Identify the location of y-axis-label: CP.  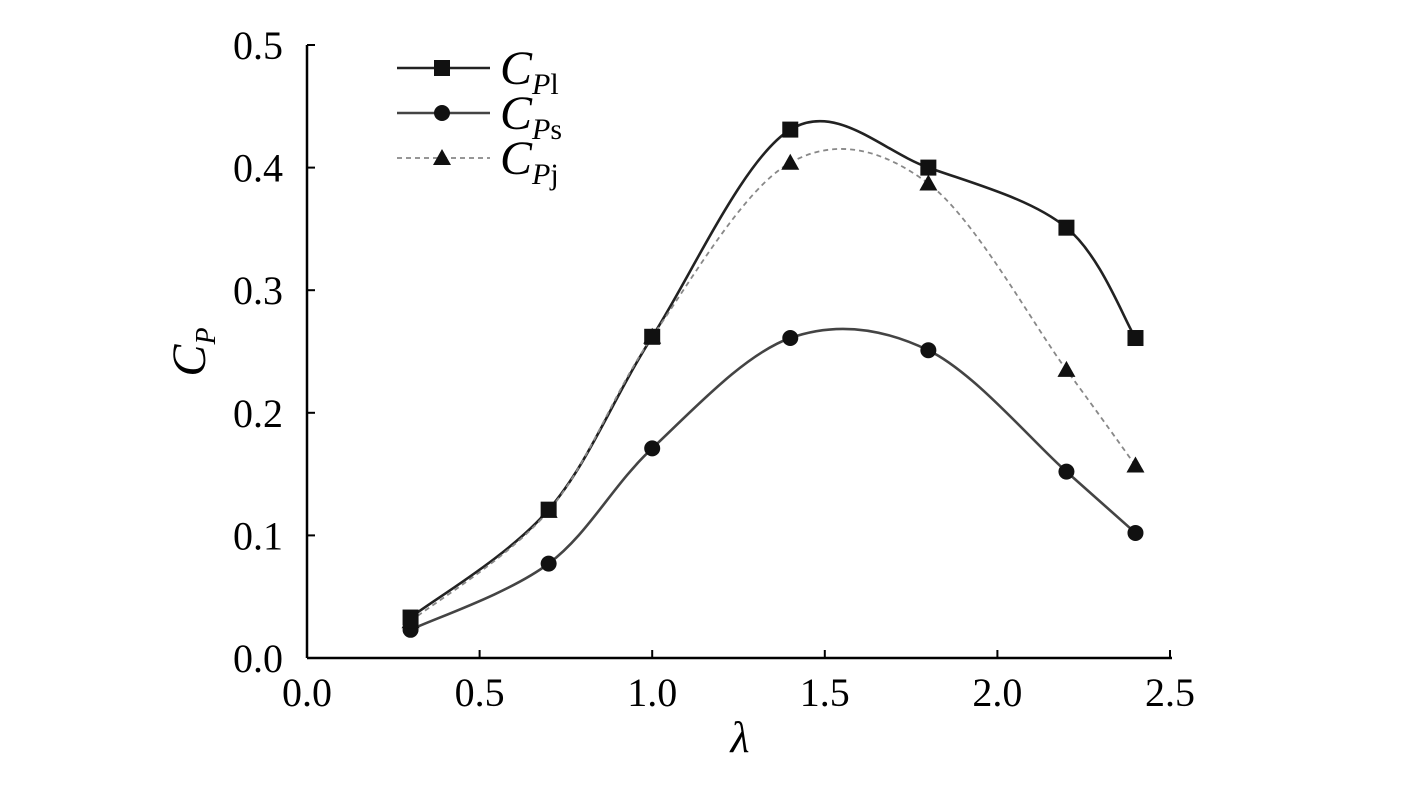
(192, 351).